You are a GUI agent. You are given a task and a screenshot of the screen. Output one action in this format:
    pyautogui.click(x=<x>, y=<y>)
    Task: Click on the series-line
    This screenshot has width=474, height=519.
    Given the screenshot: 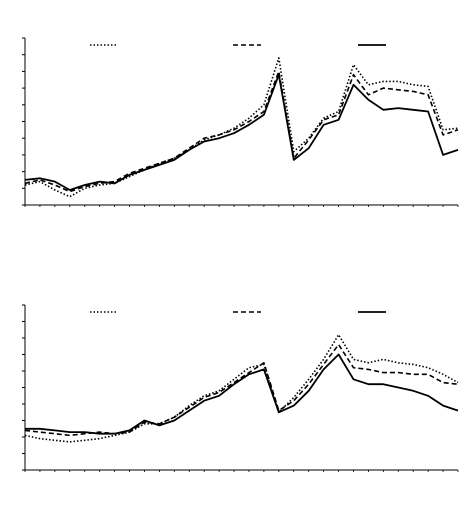 What is the action you would take?
    pyautogui.click(x=242, y=394)
    